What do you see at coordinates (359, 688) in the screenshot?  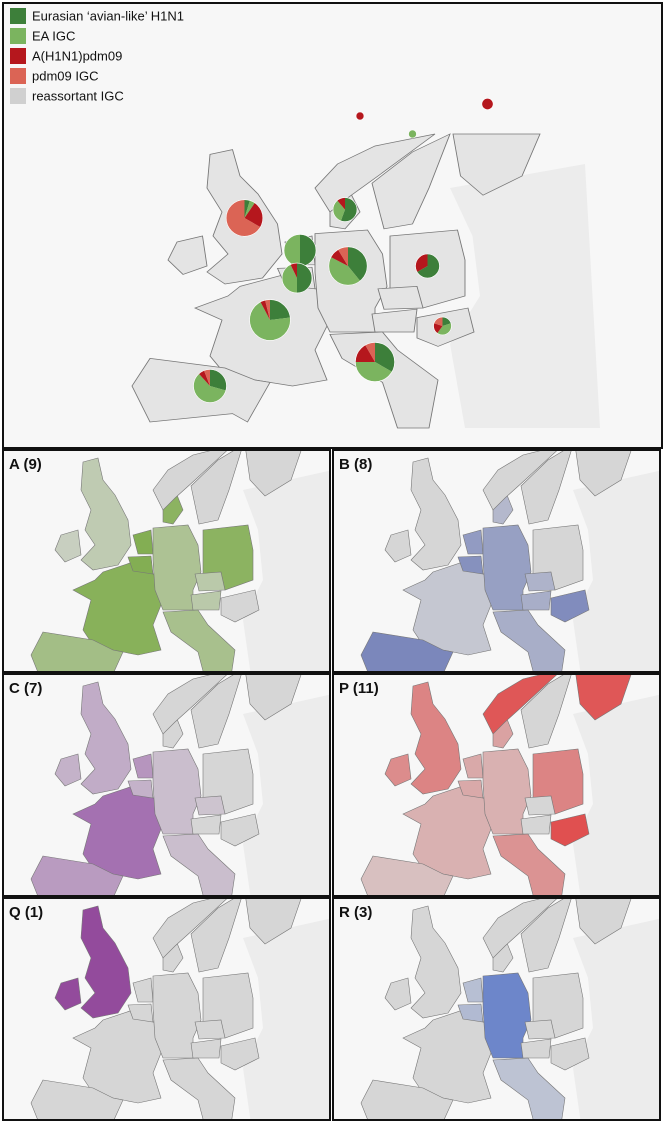 I see `panel-label: P (11)` at bounding box center [359, 688].